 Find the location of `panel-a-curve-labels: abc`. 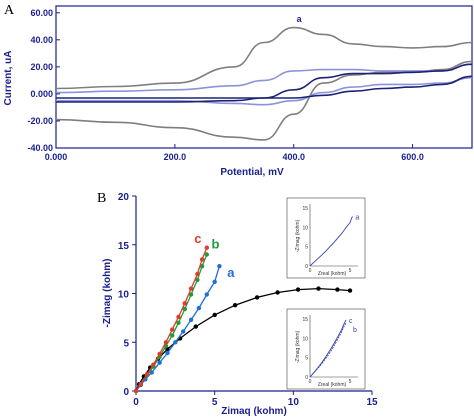

panel-a-curve-labels: abc is located at coordinates (300, 19).